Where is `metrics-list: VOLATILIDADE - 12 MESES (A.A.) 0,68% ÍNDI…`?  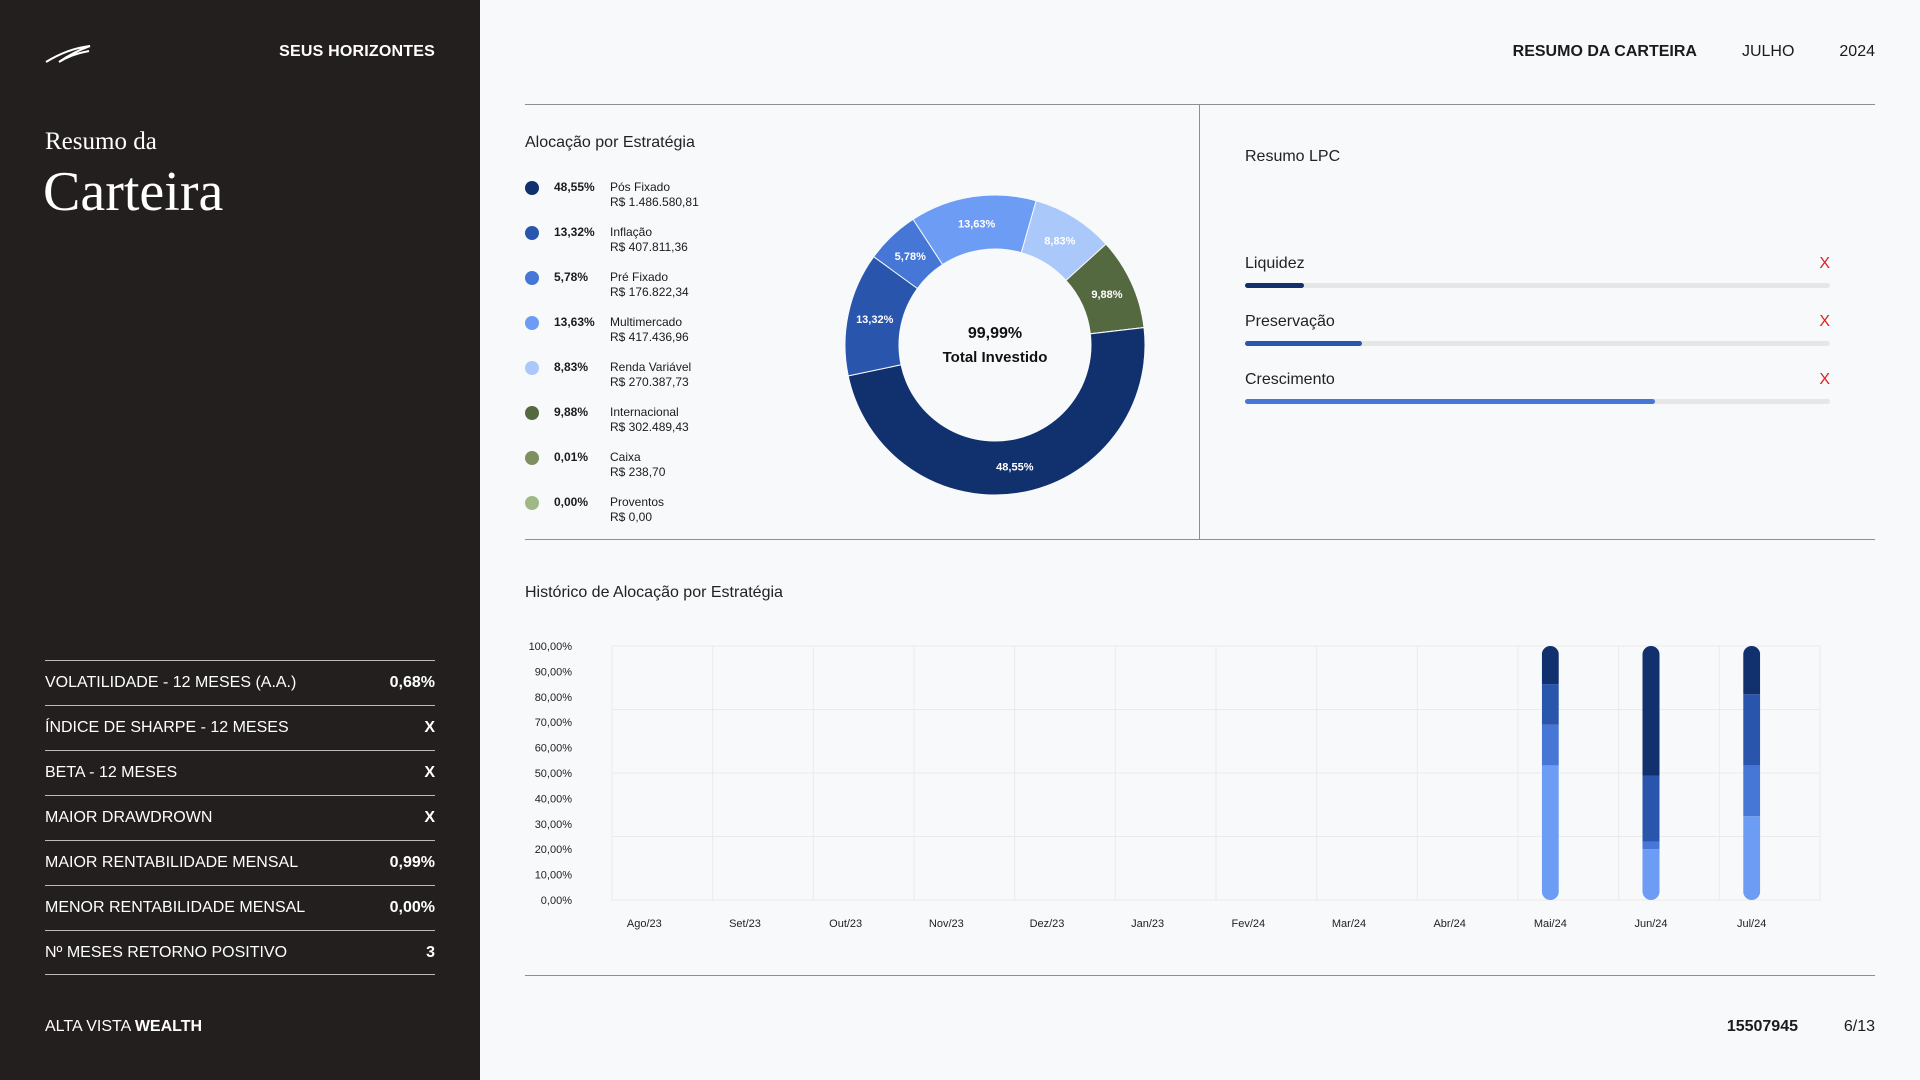
metrics-list: VOLATILIDADE - 12 MESES (A.A.) 0,68% ÍNDI… is located at coordinates (240, 817).